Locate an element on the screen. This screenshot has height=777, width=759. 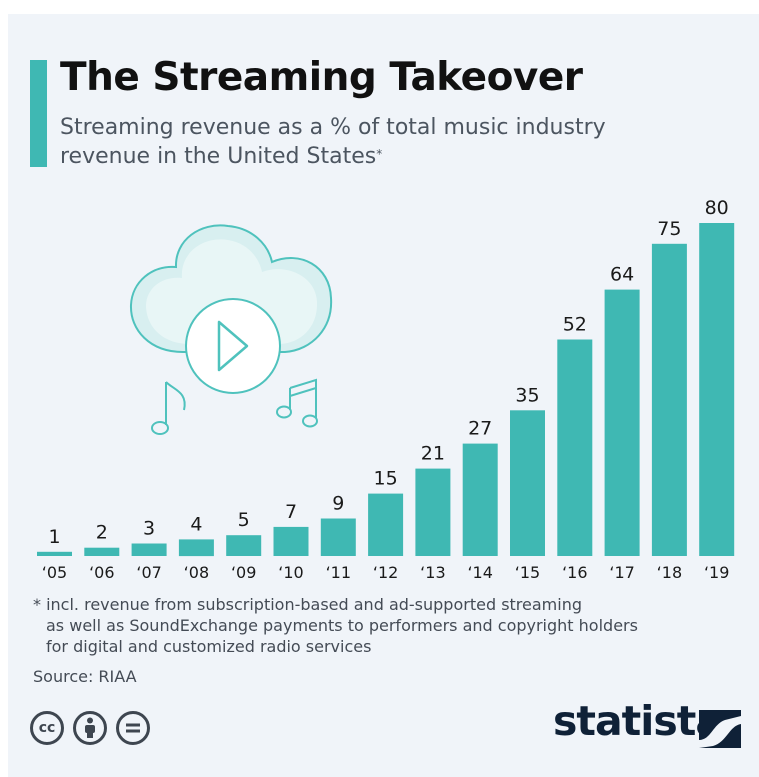
x-tick-label-14: ‘19 is located at coordinates (716, 572).